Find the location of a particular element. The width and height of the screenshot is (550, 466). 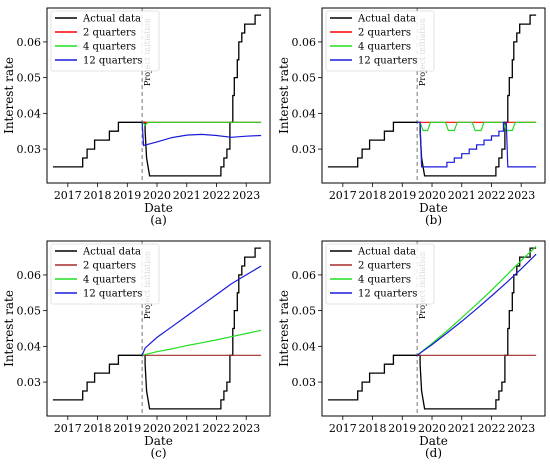

panel-label: (c) is located at coordinates (158, 453).